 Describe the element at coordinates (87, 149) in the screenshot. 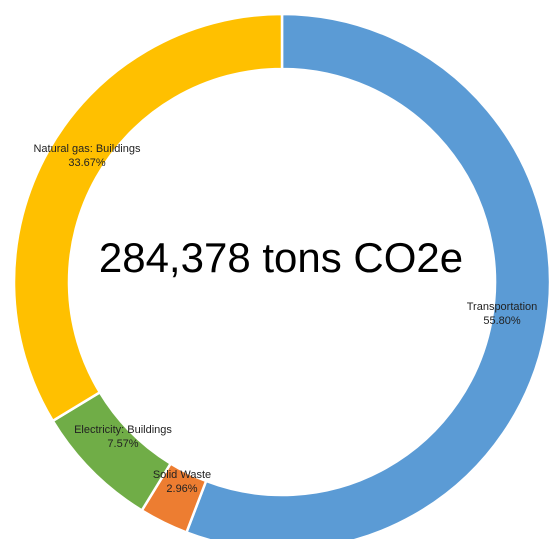

I see `slice-label-natural-gas-buildings: Natural gas: Buildings` at that location.